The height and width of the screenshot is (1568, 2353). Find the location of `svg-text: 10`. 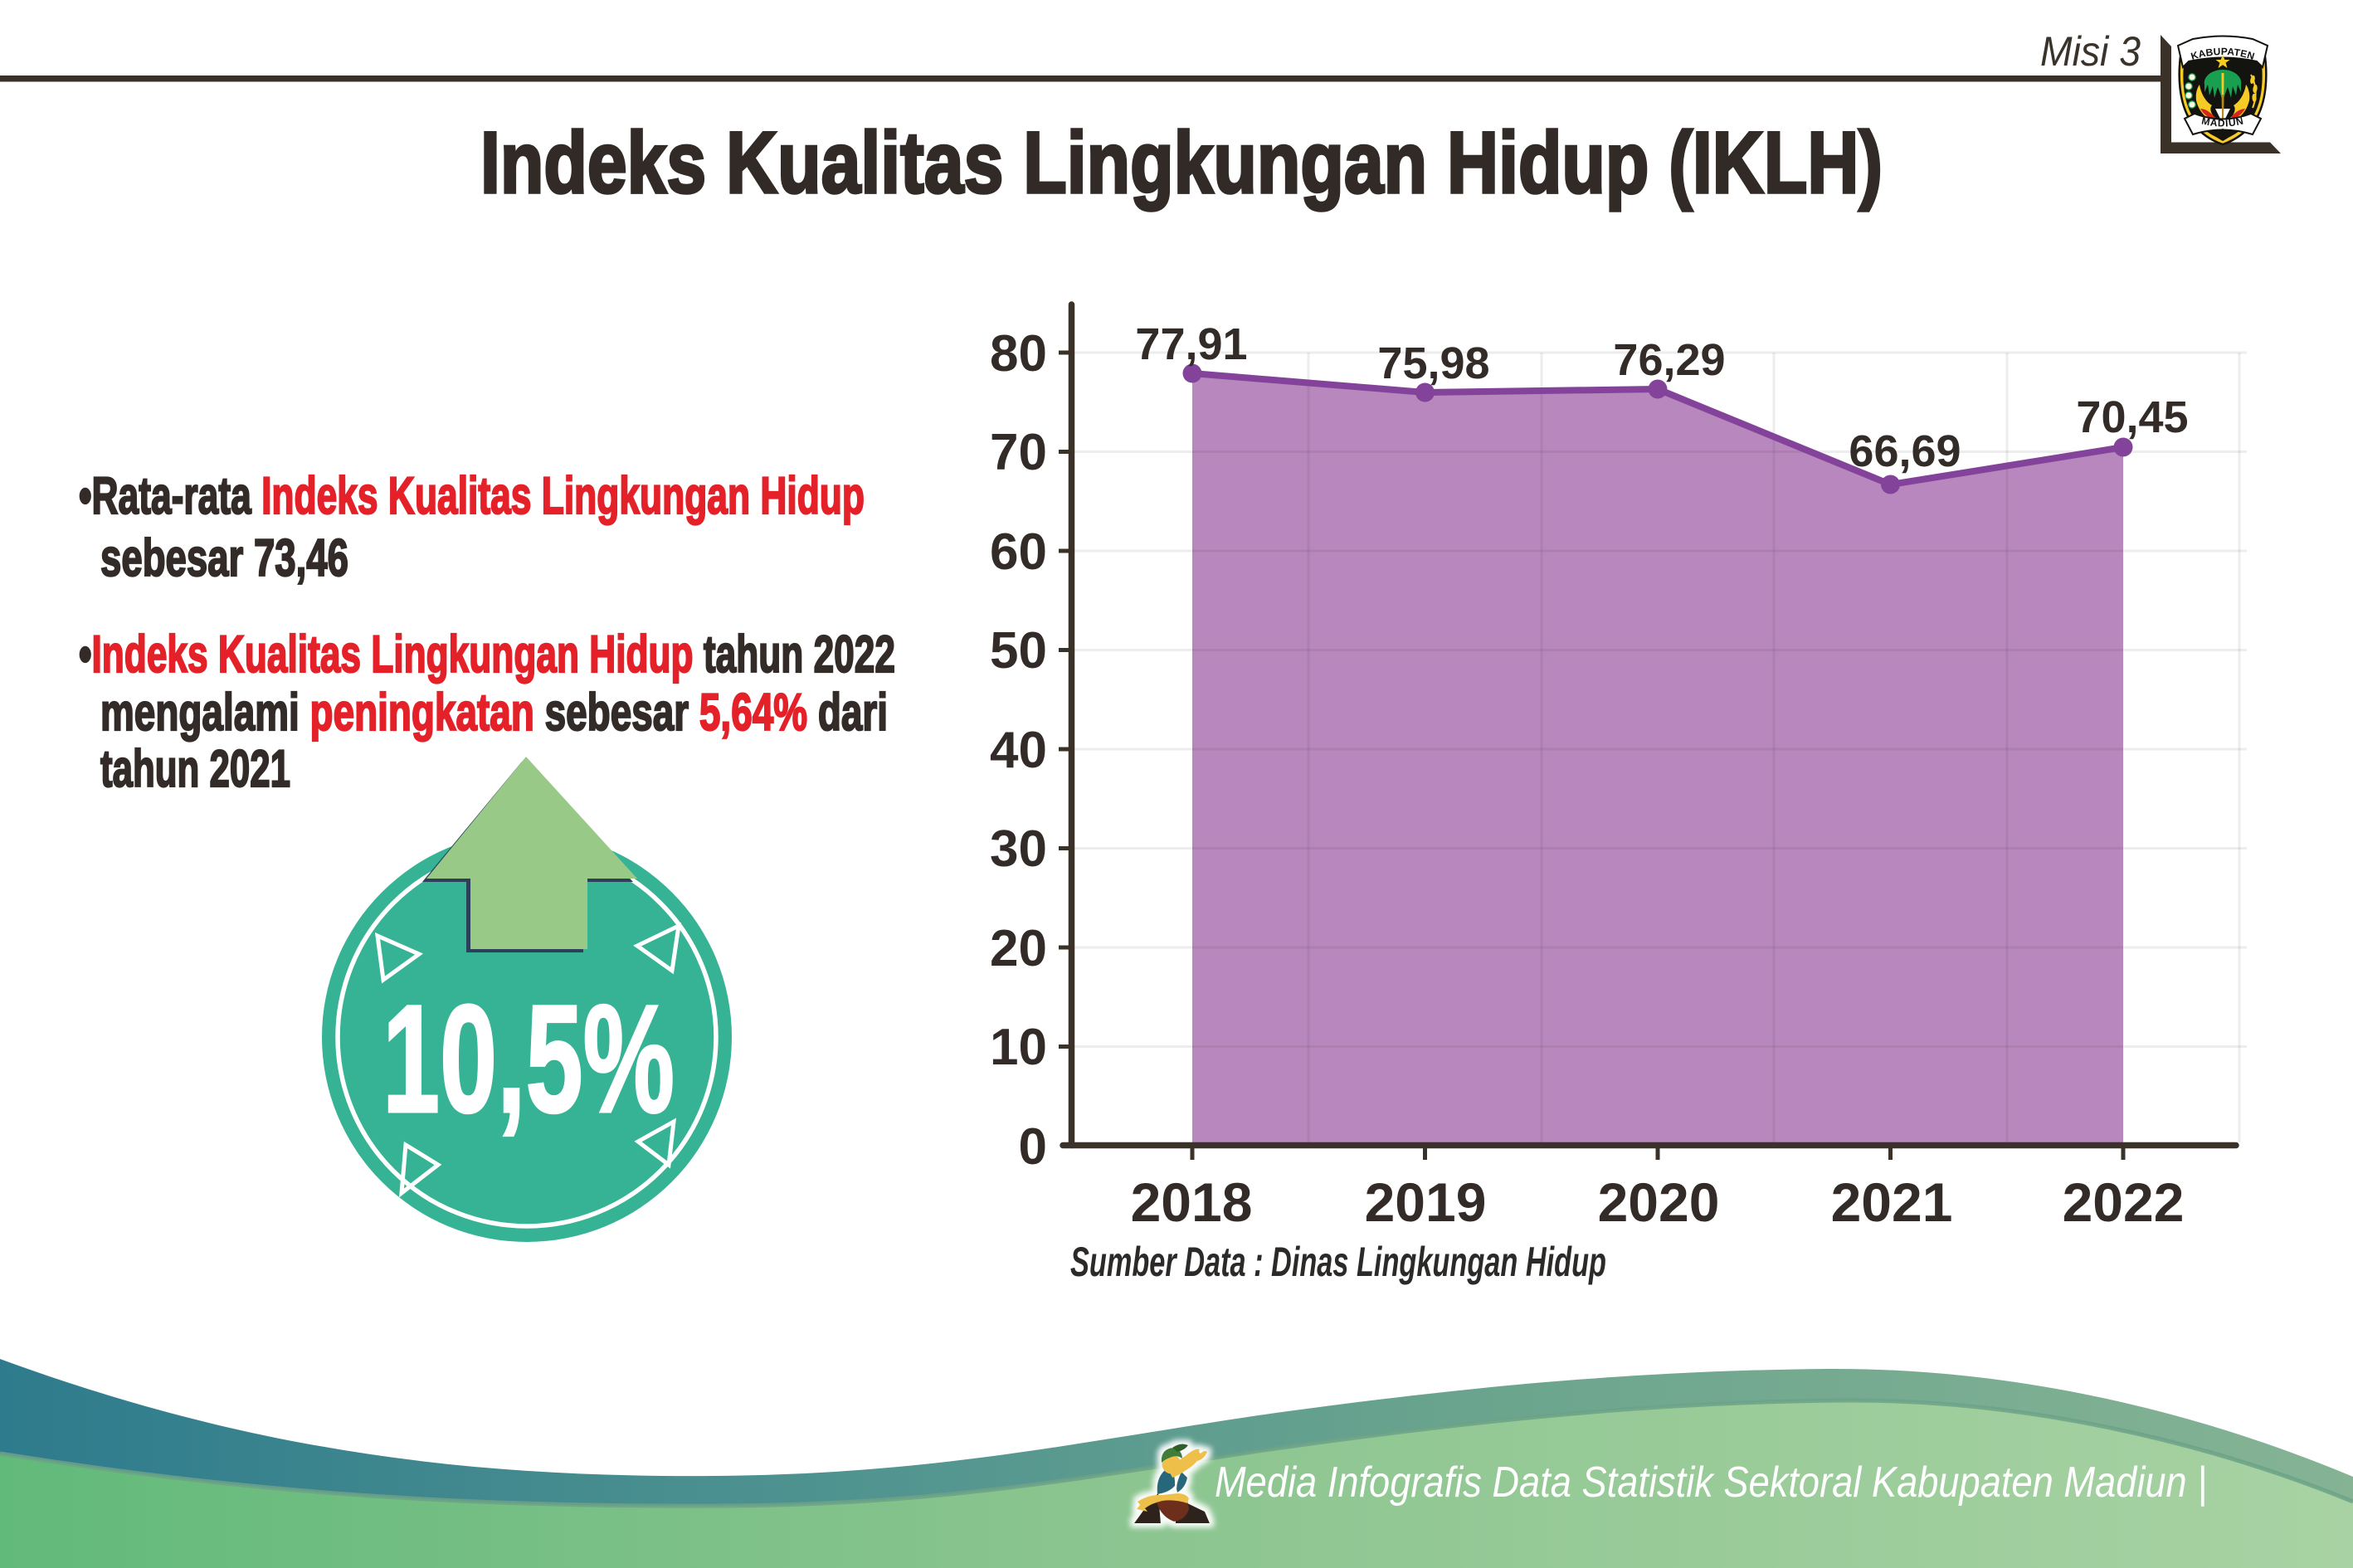

svg-text: 10 is located at coordinates (1018, 1047).